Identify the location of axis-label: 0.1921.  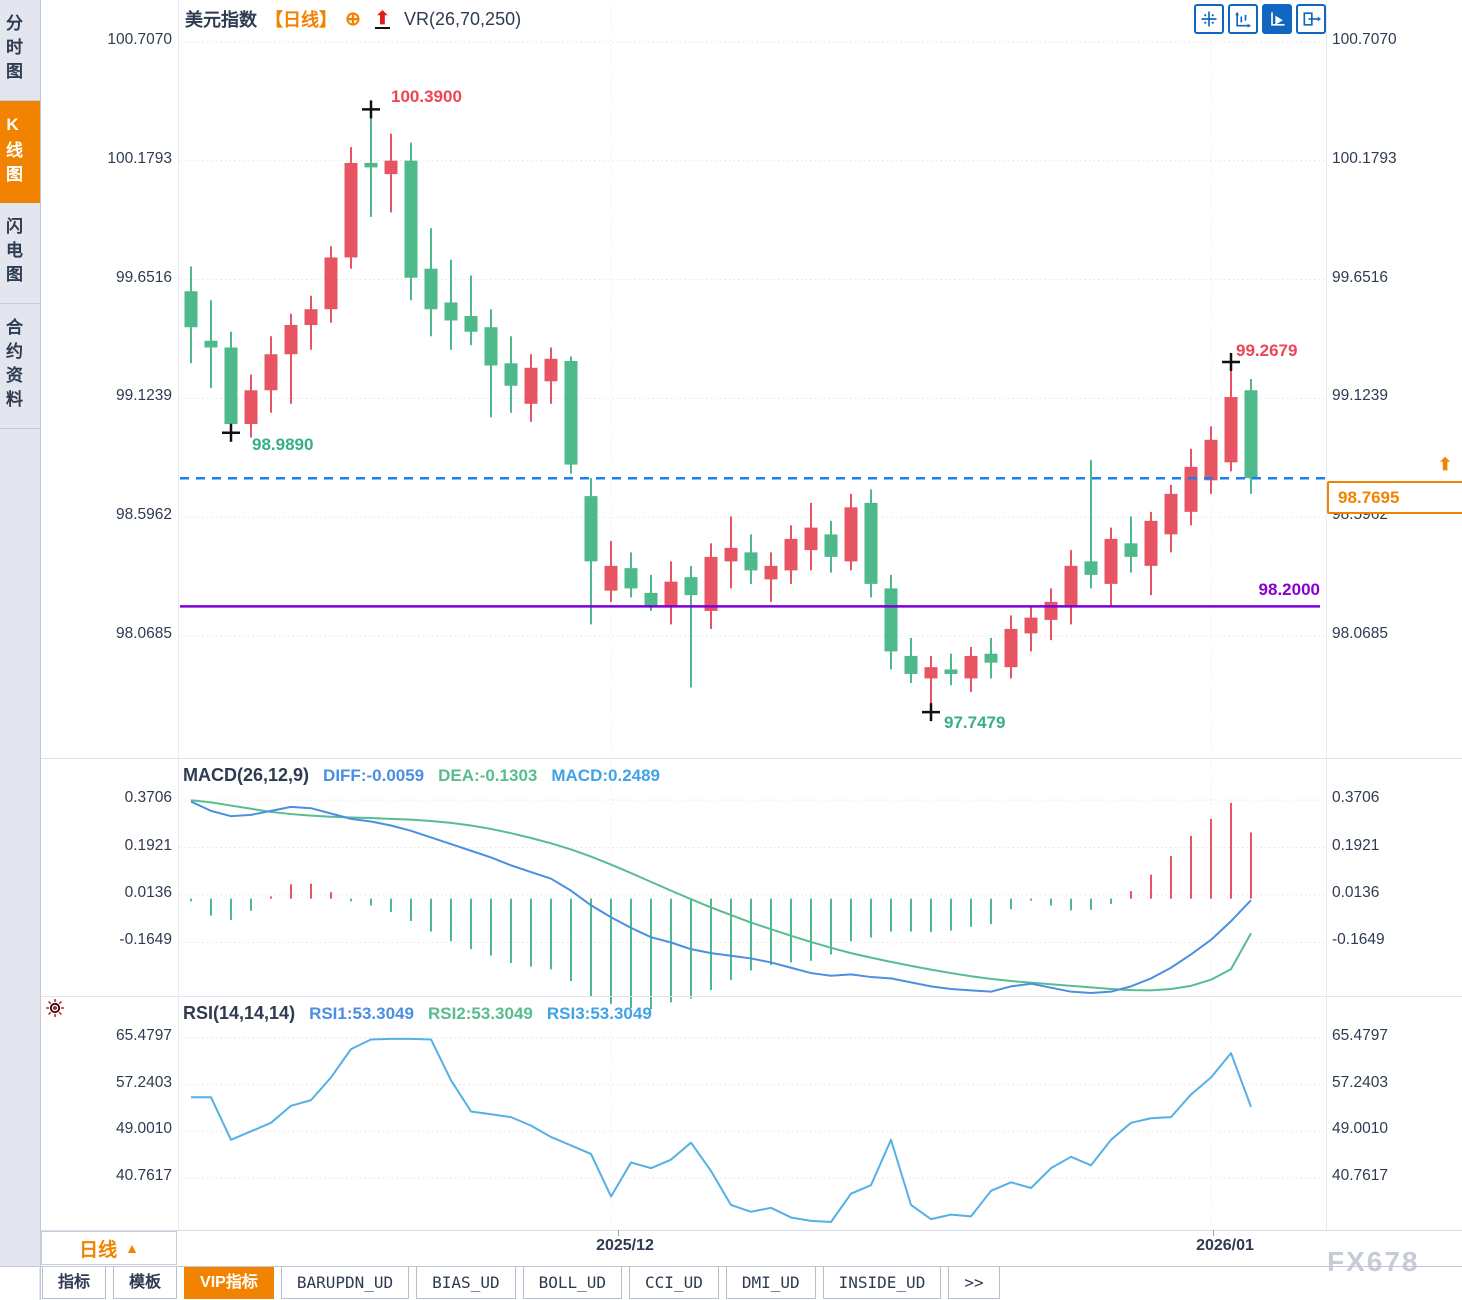
(148, 845).